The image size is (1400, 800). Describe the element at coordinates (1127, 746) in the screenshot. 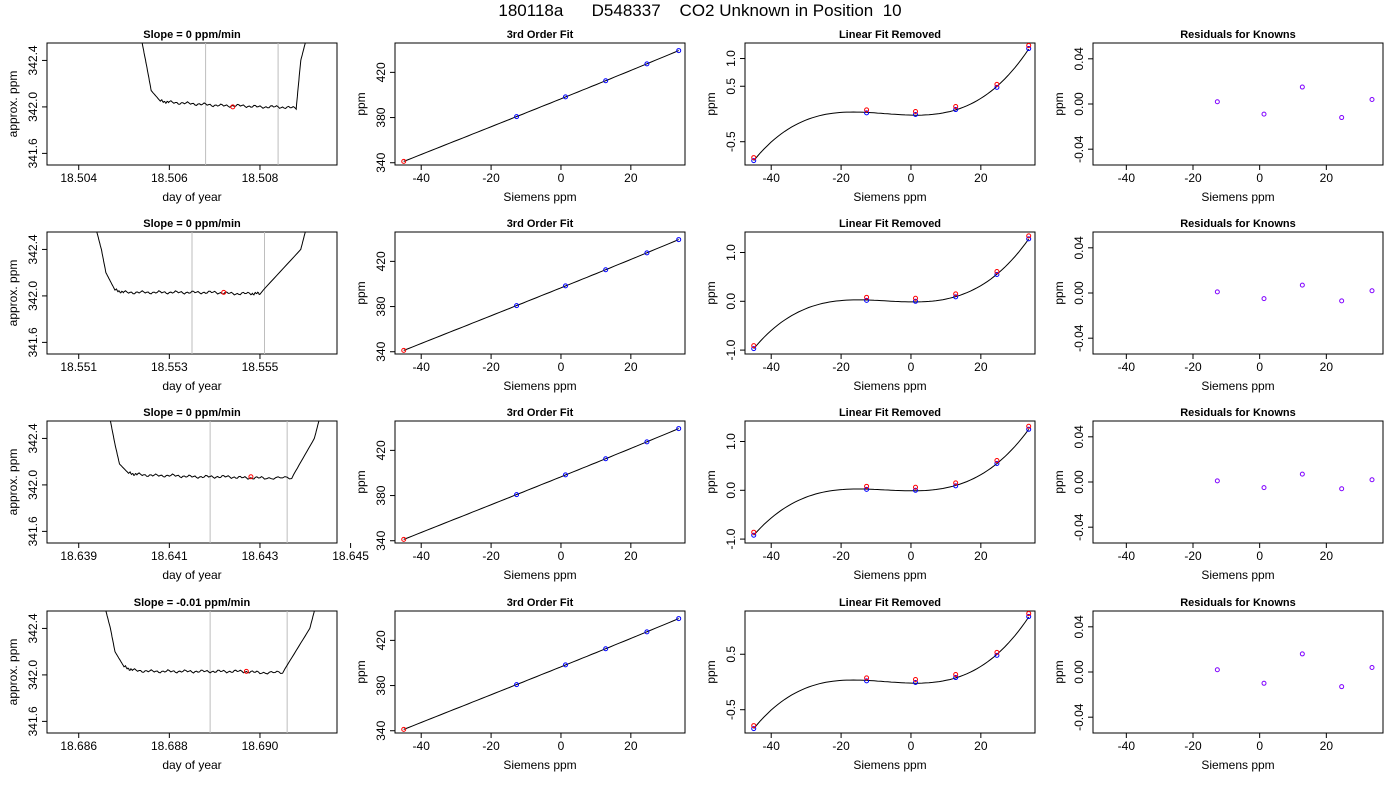

I see `resid-row-4-xtick-label: -40` at that location.